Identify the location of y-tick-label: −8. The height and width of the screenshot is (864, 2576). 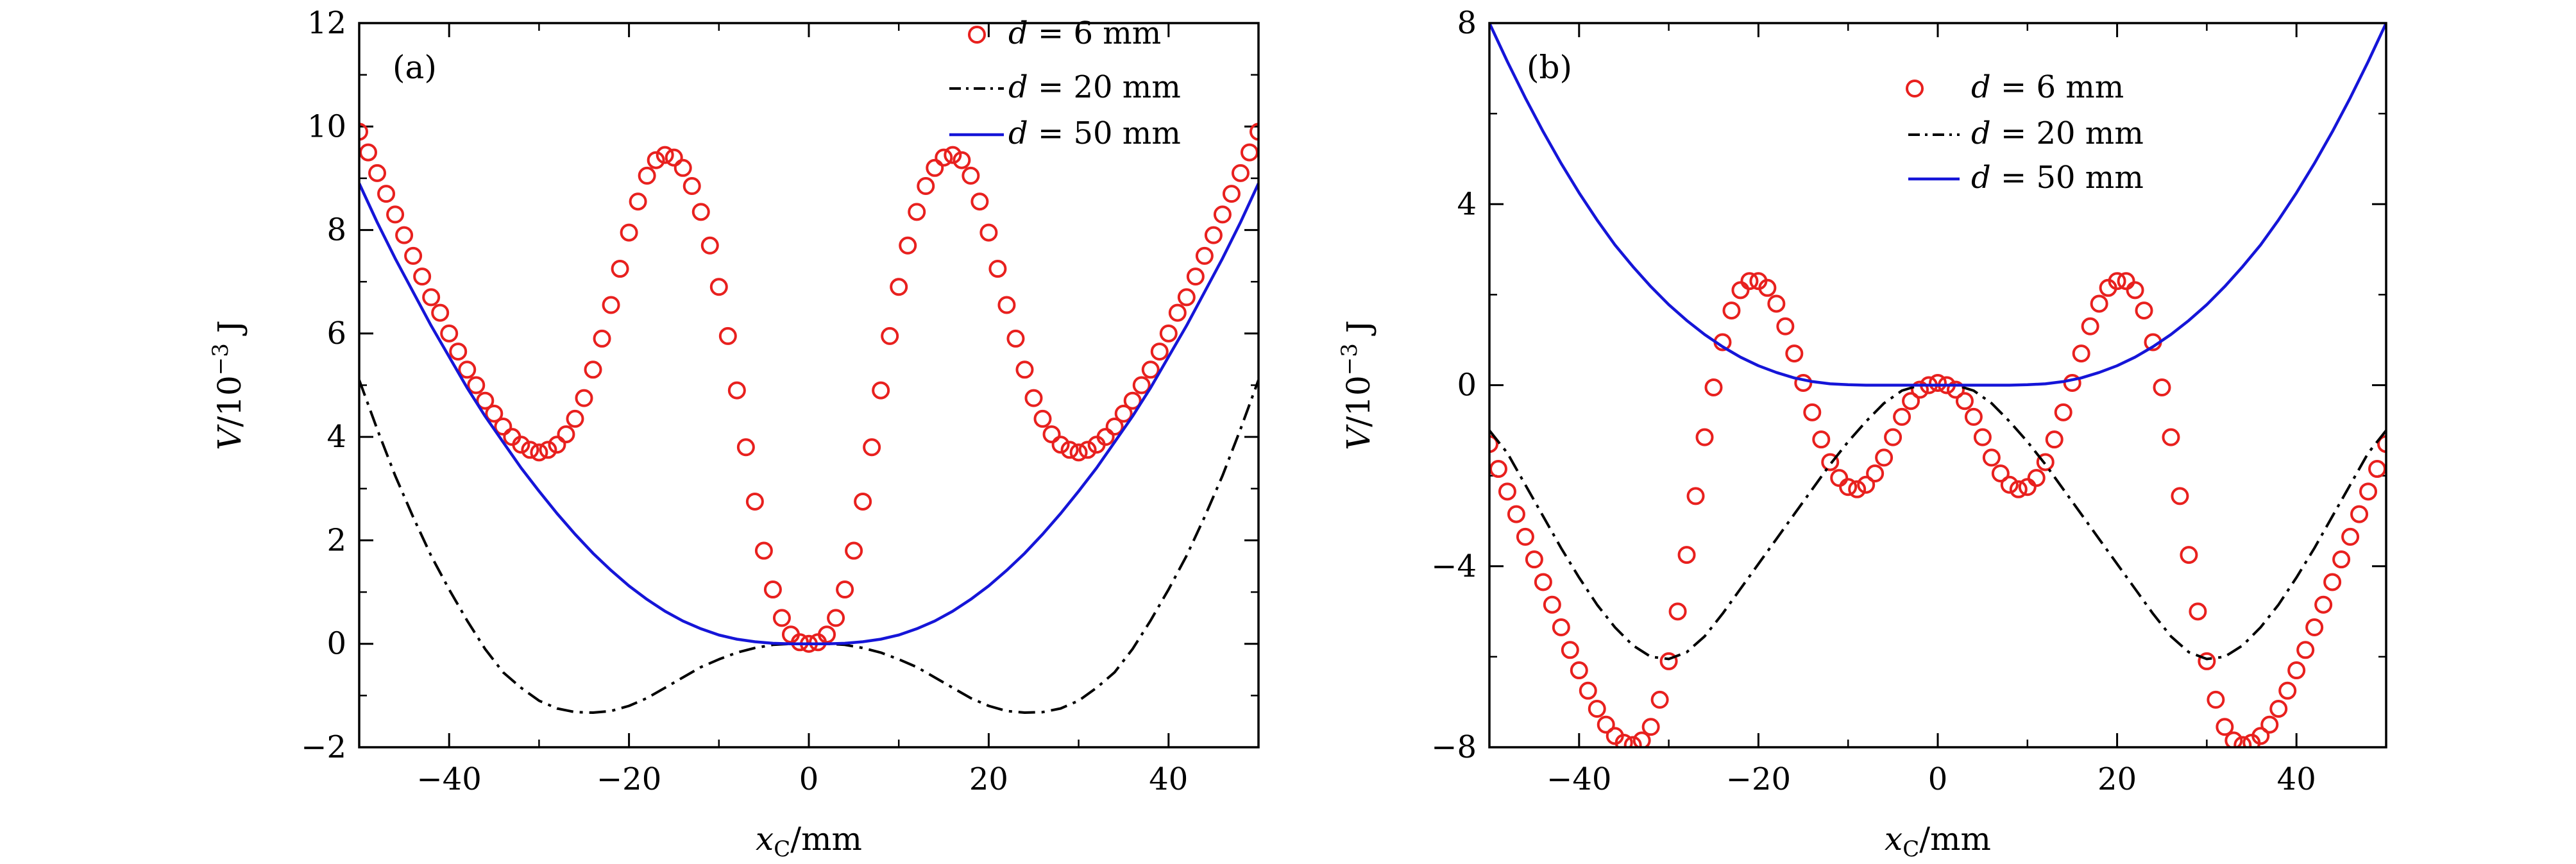
(1454, 747).